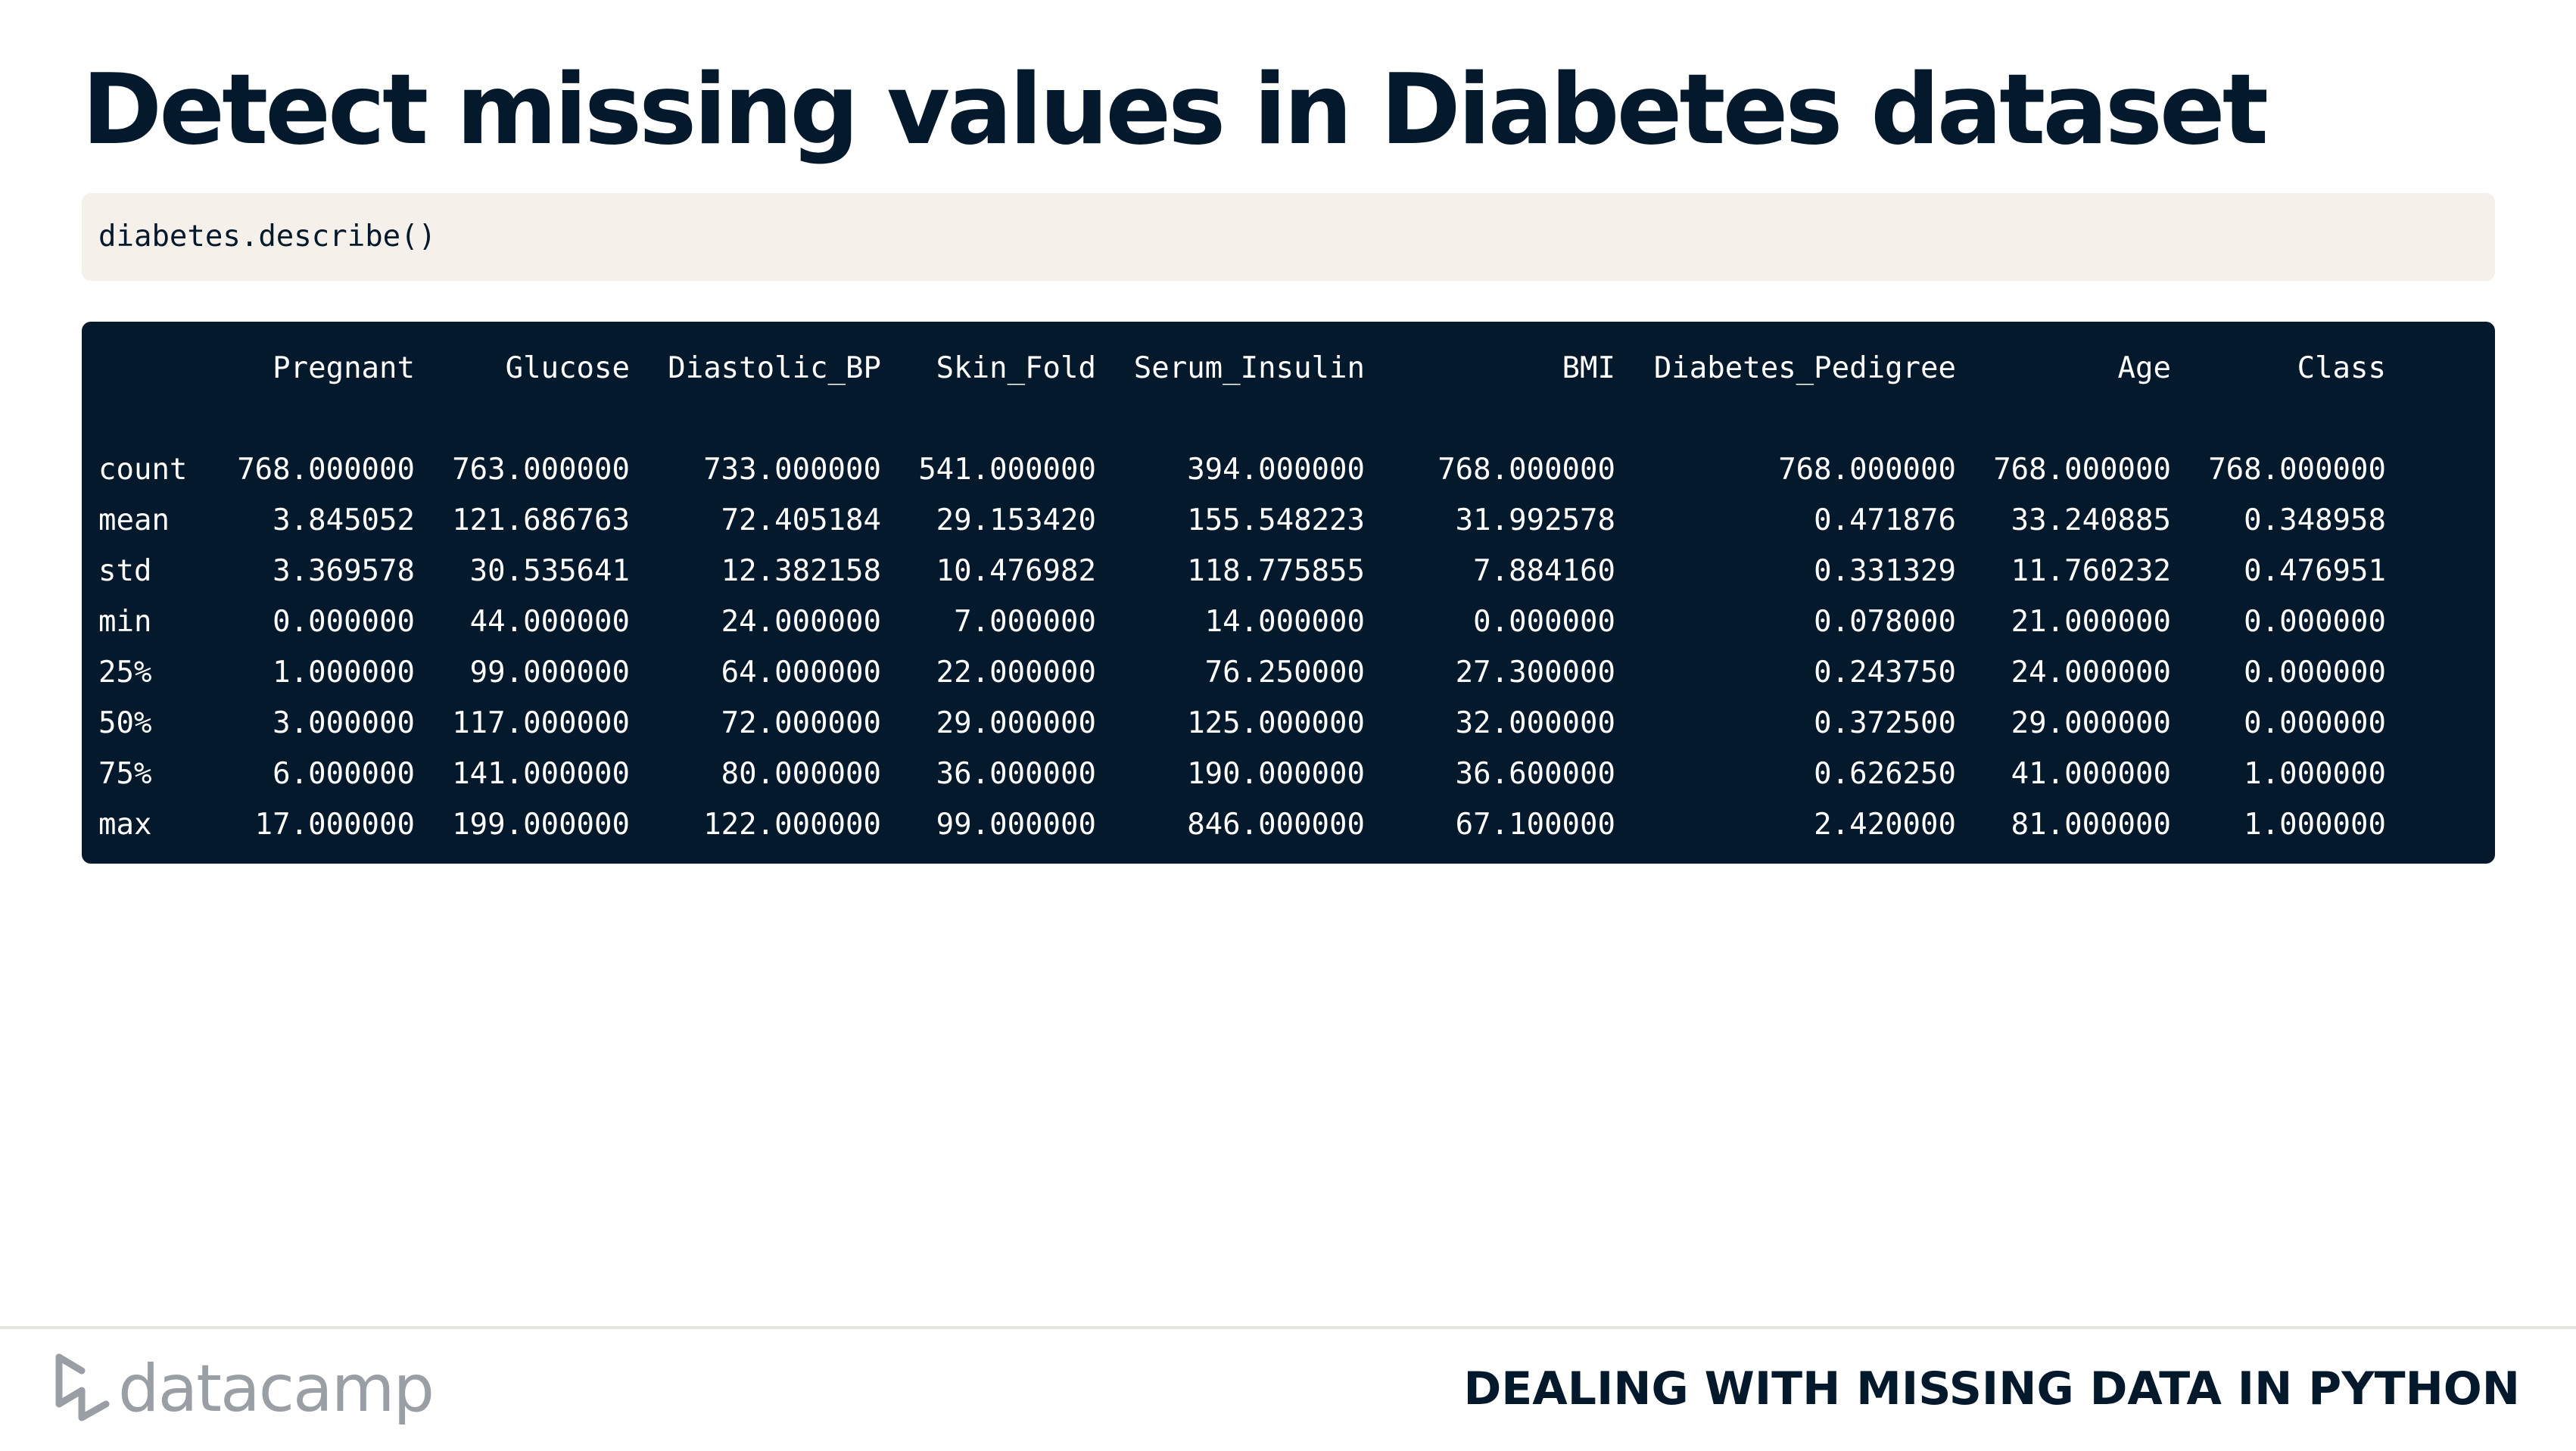  Describe the element at coordinates (1885, 571) in the screenshot. I see `table-cell: 0.331329` at that location.